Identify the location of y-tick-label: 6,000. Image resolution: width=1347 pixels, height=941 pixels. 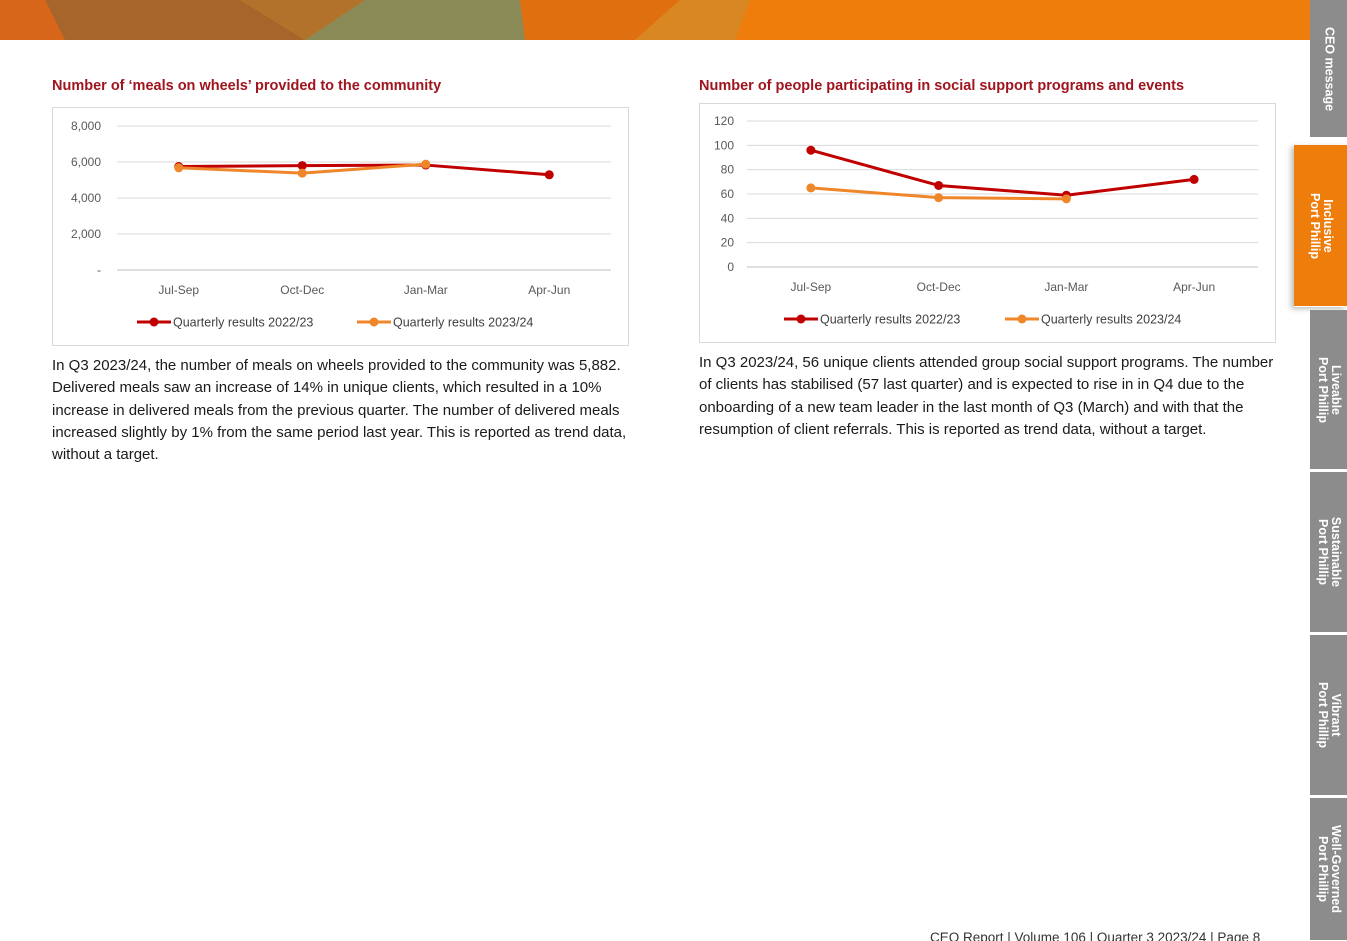
(86, 162).